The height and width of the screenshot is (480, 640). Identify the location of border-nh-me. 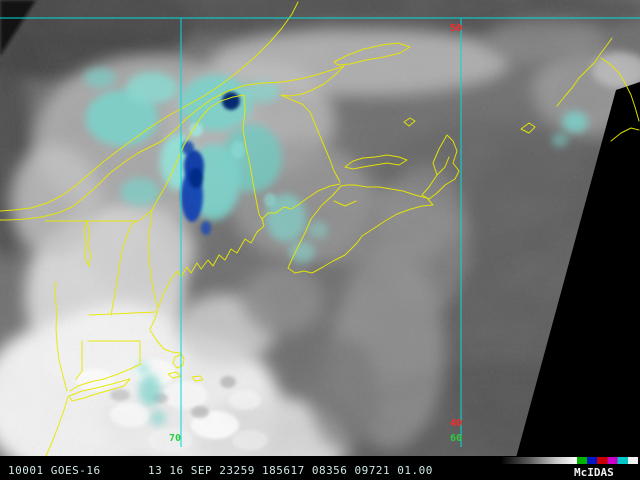
(152, 258).